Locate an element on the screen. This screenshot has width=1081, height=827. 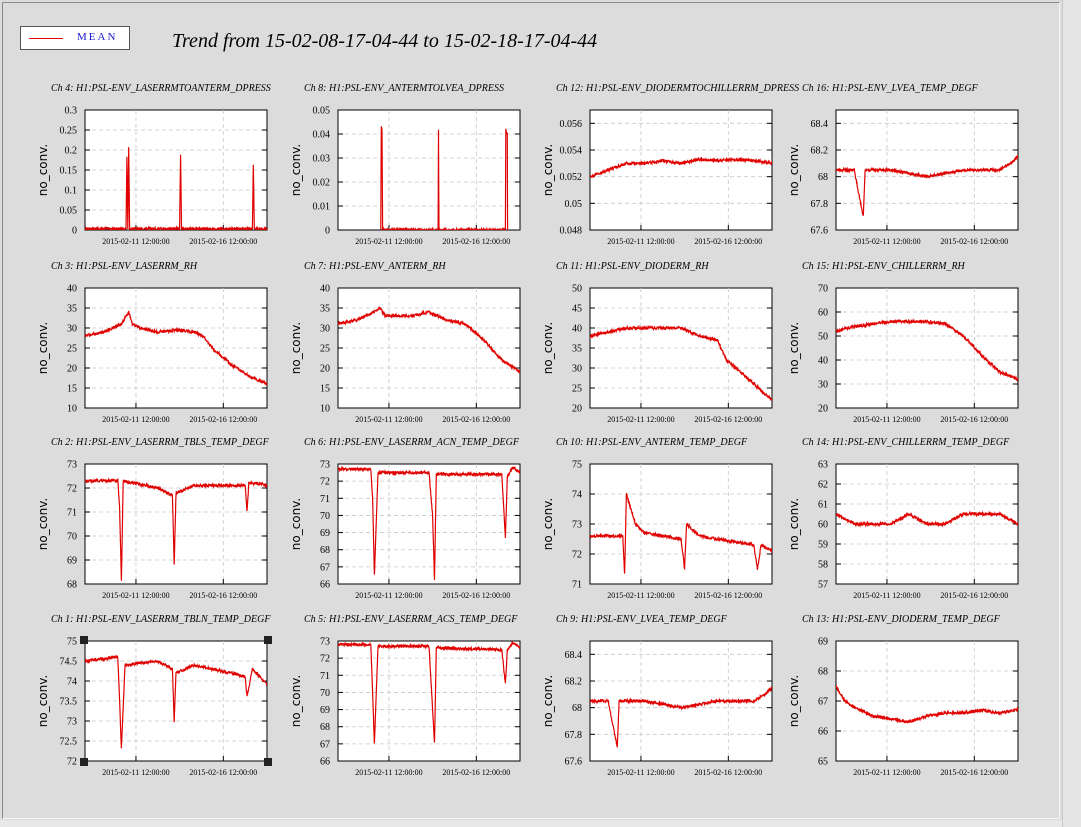
y-tick-label: 0.056 is located at coordinates (571, 124).